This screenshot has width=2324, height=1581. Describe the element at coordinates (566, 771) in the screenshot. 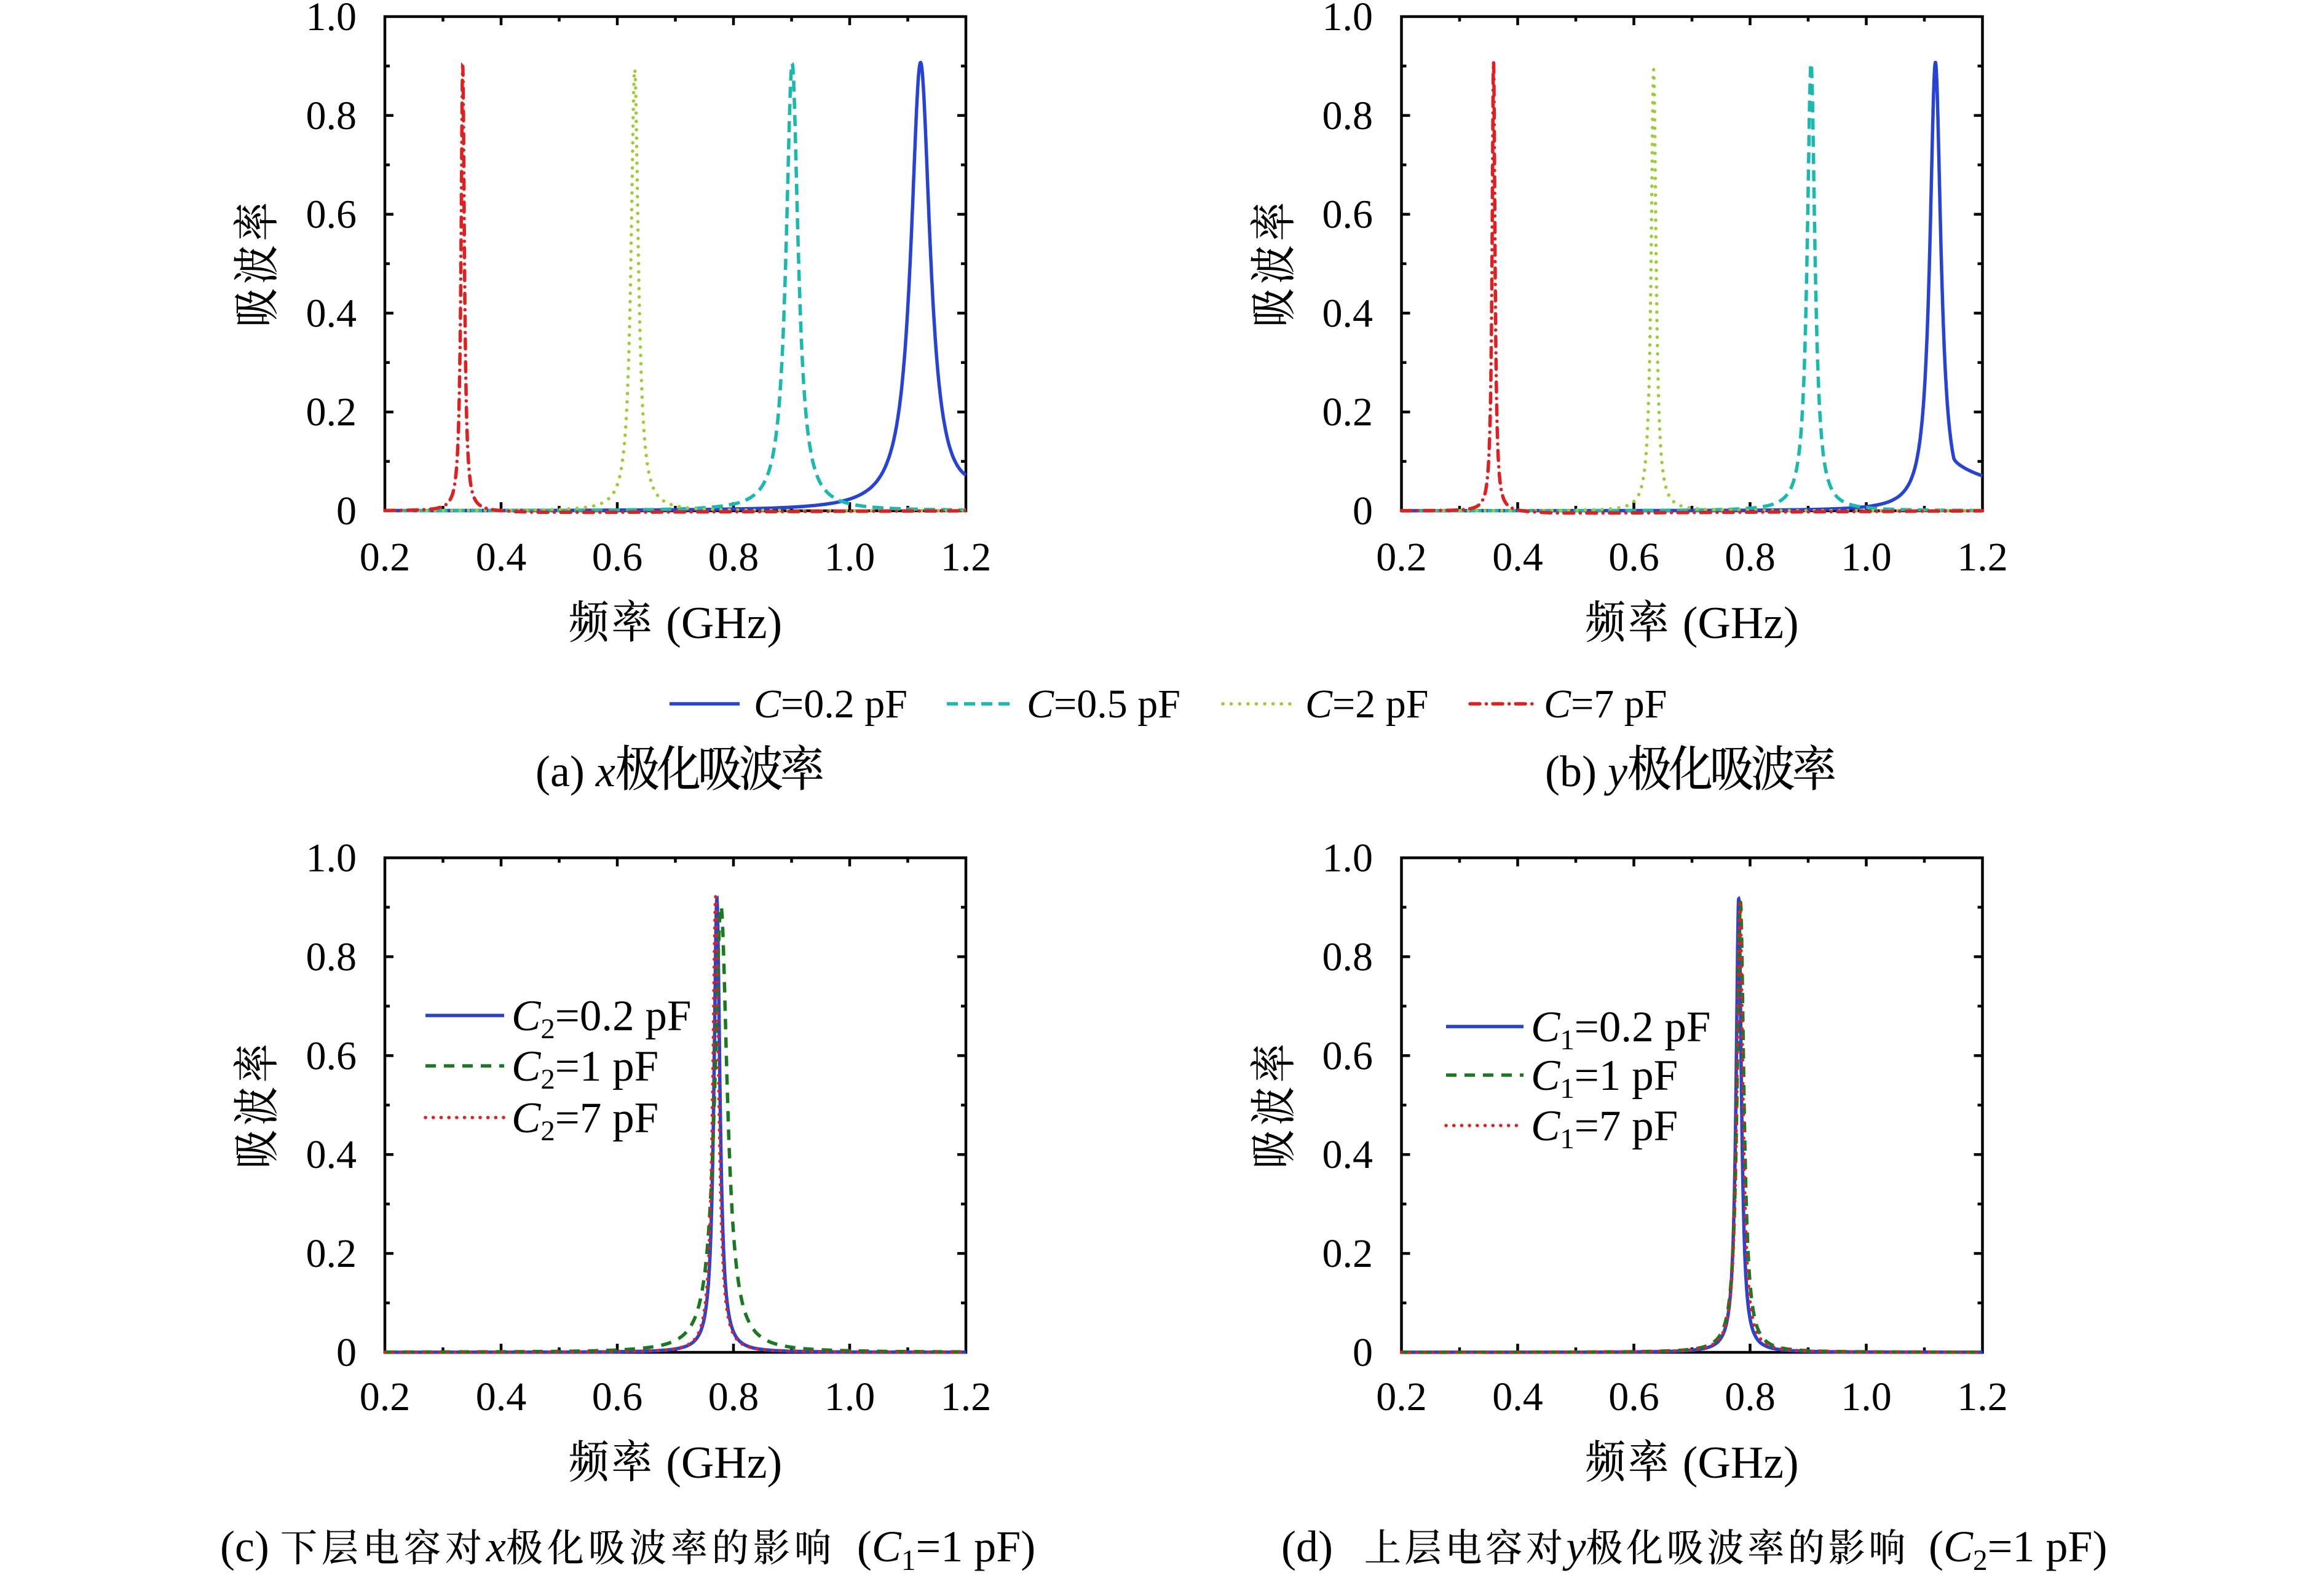

I see `svg-text: (a)` at that location.